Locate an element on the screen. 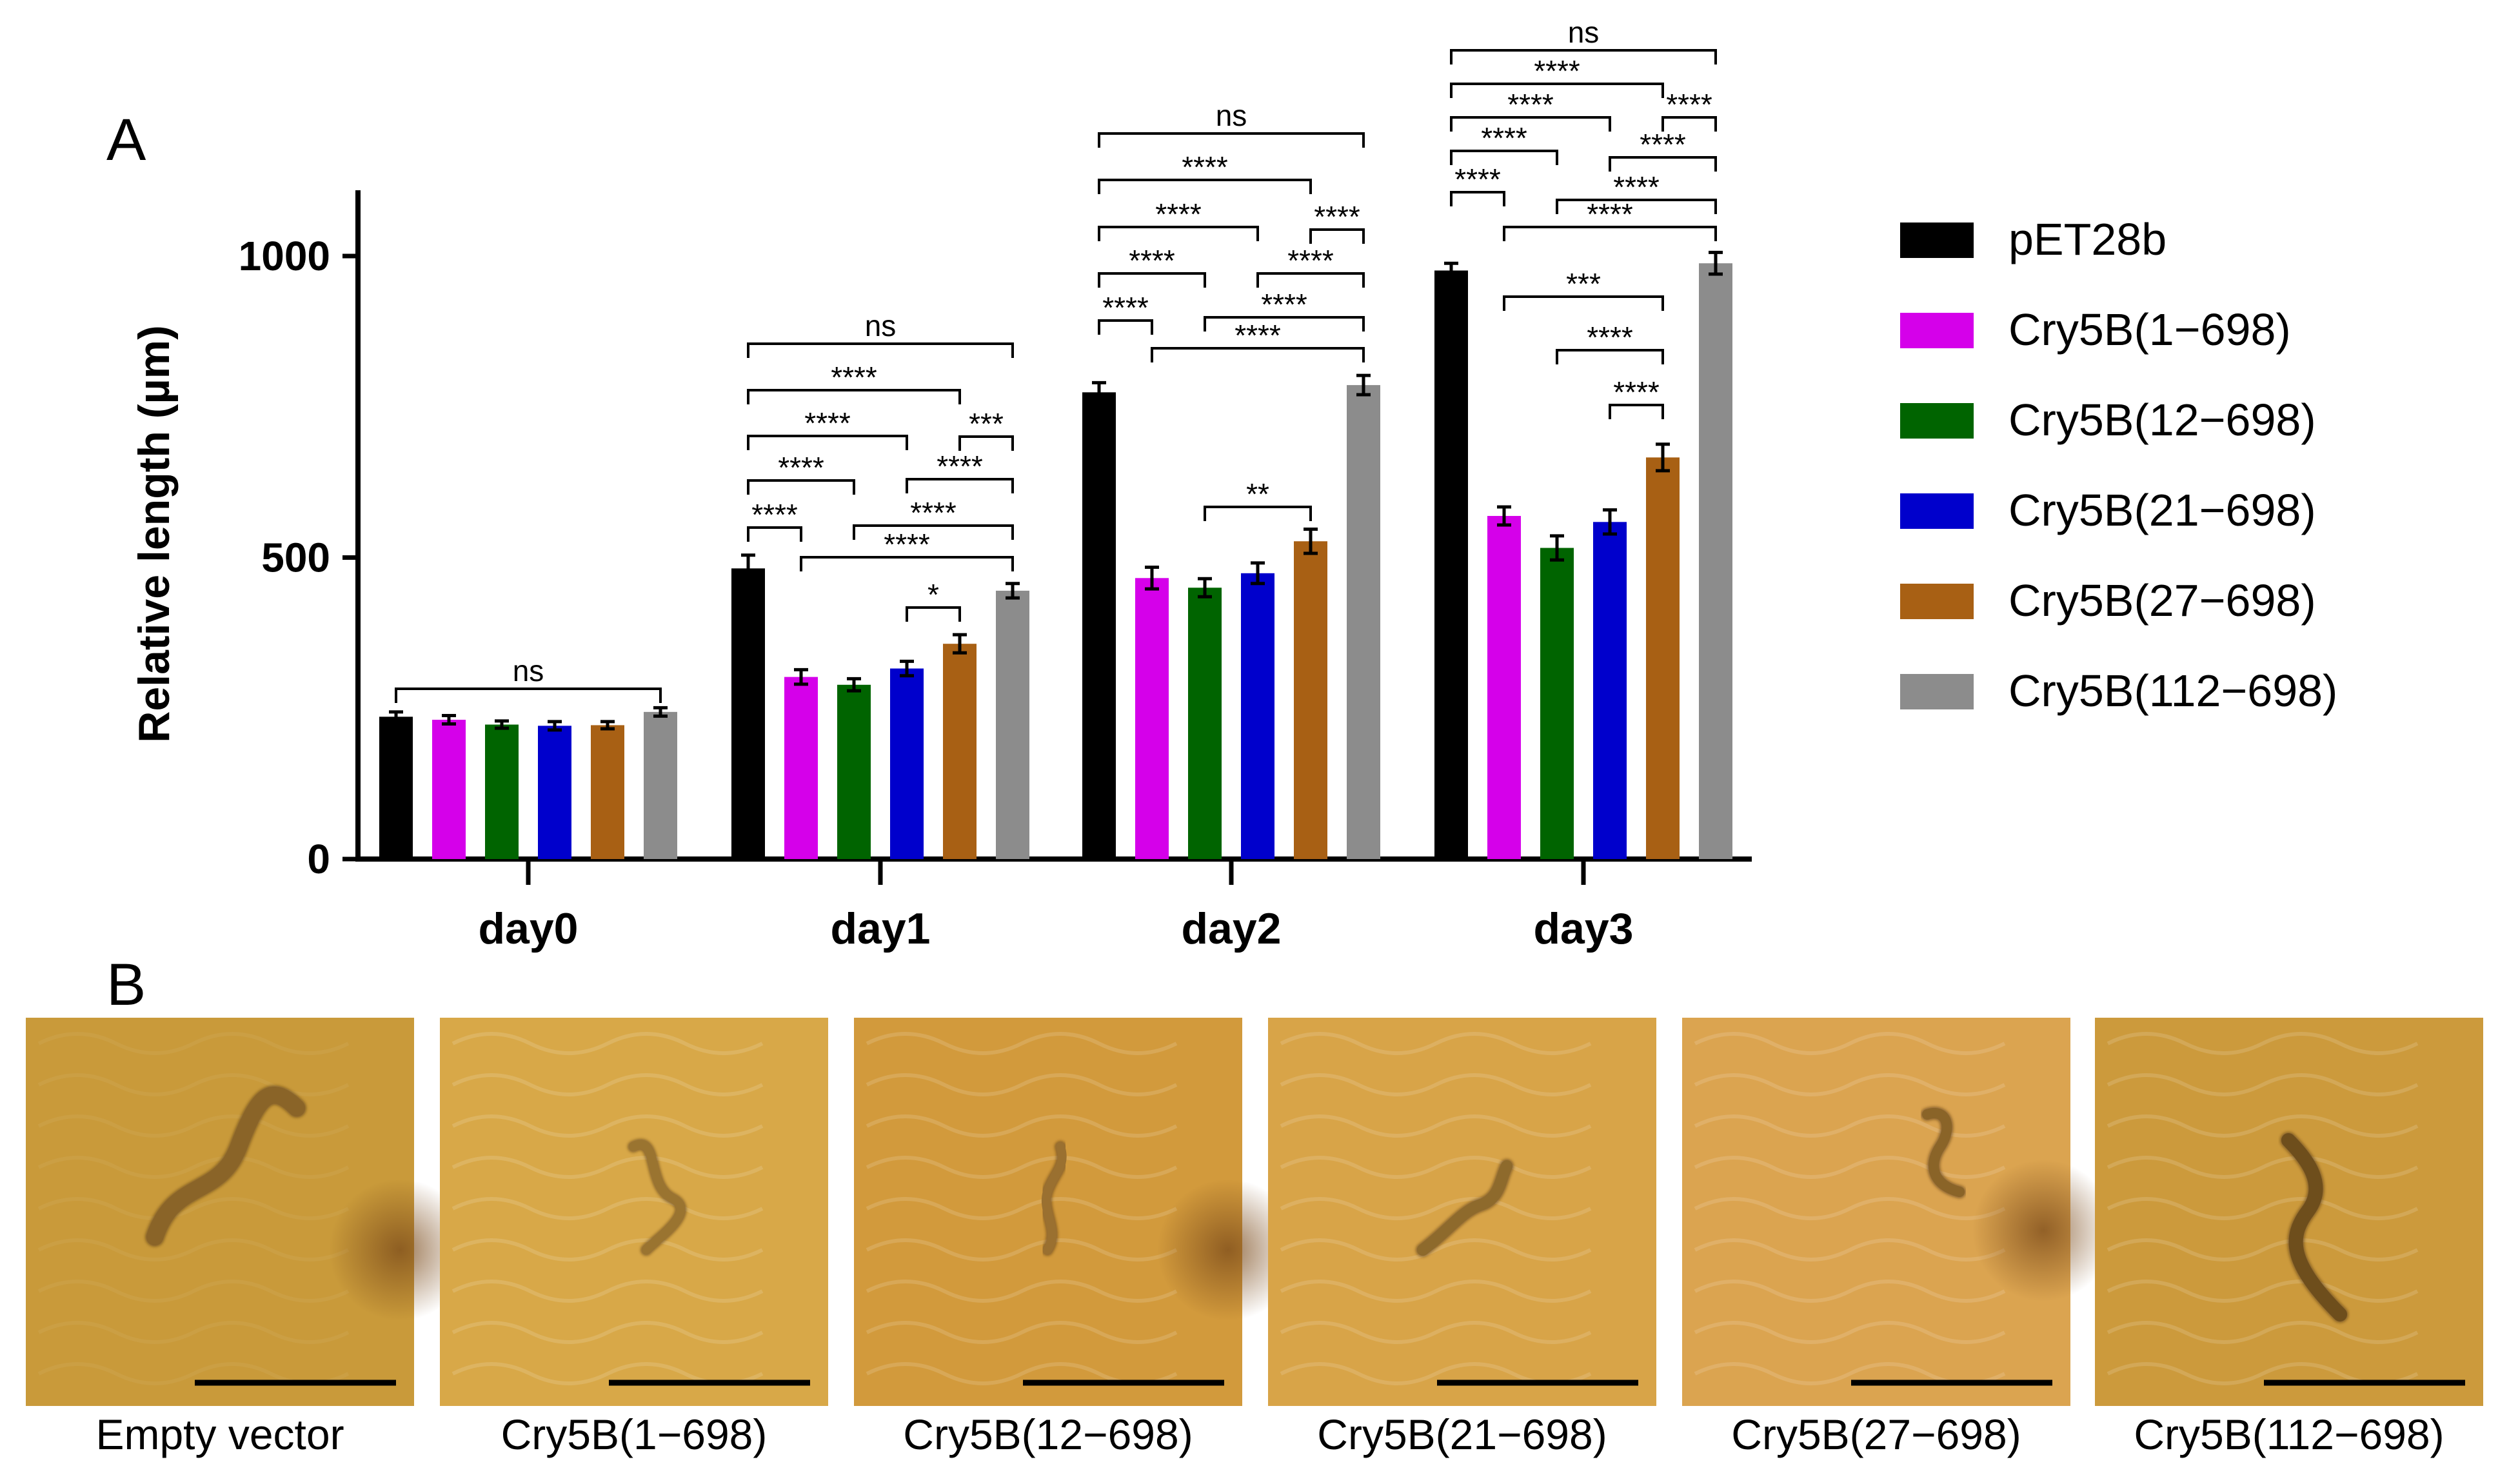  micrograph-caption: Empty vector is located at coordinates (219, 1434).